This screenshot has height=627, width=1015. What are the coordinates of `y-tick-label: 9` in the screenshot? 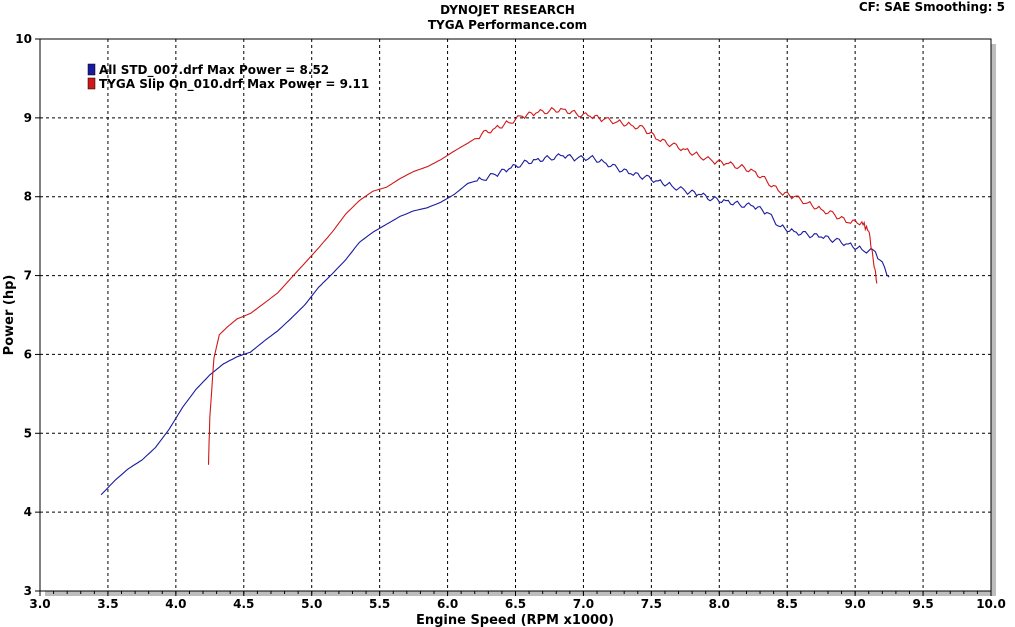 It's located at (28, 118).